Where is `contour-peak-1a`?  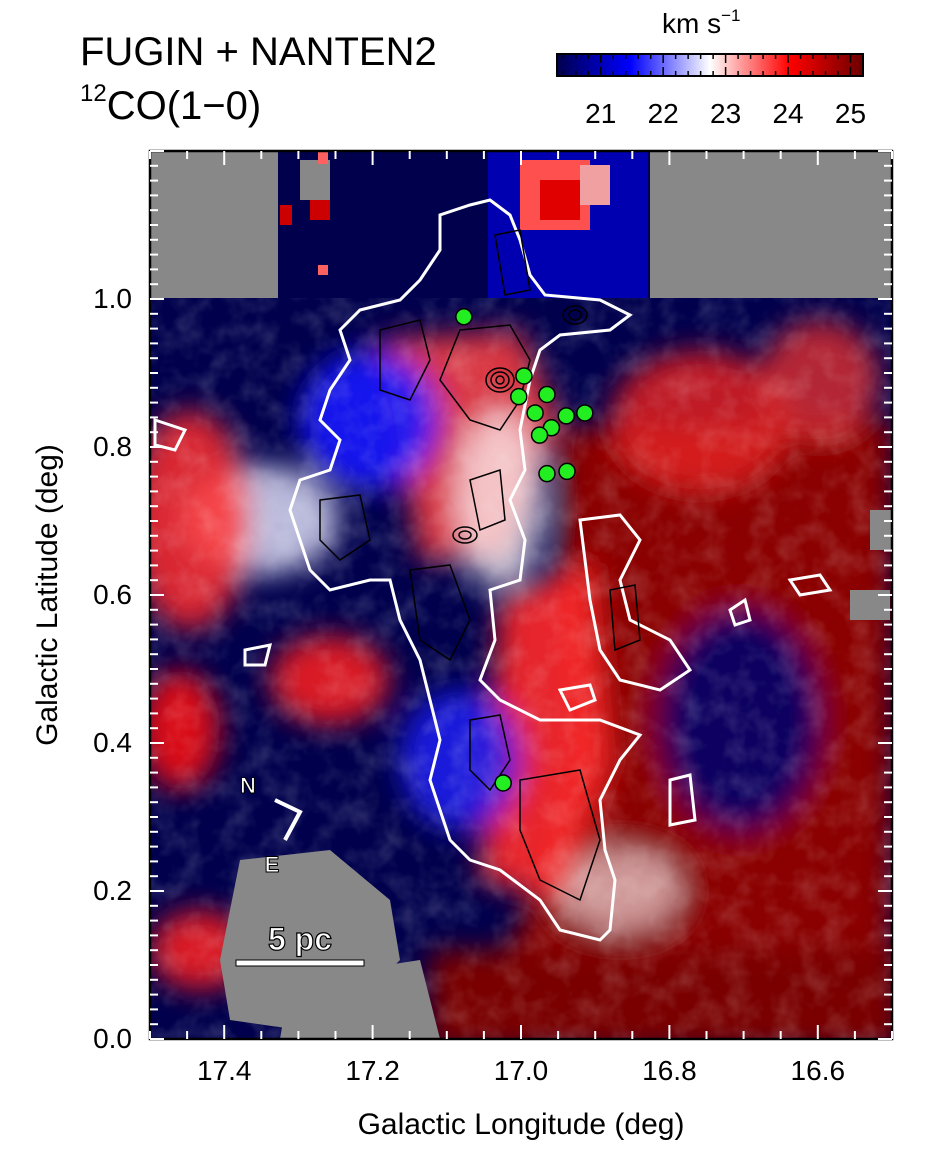
contour-peak-1a is located at coordinates (500, 380).